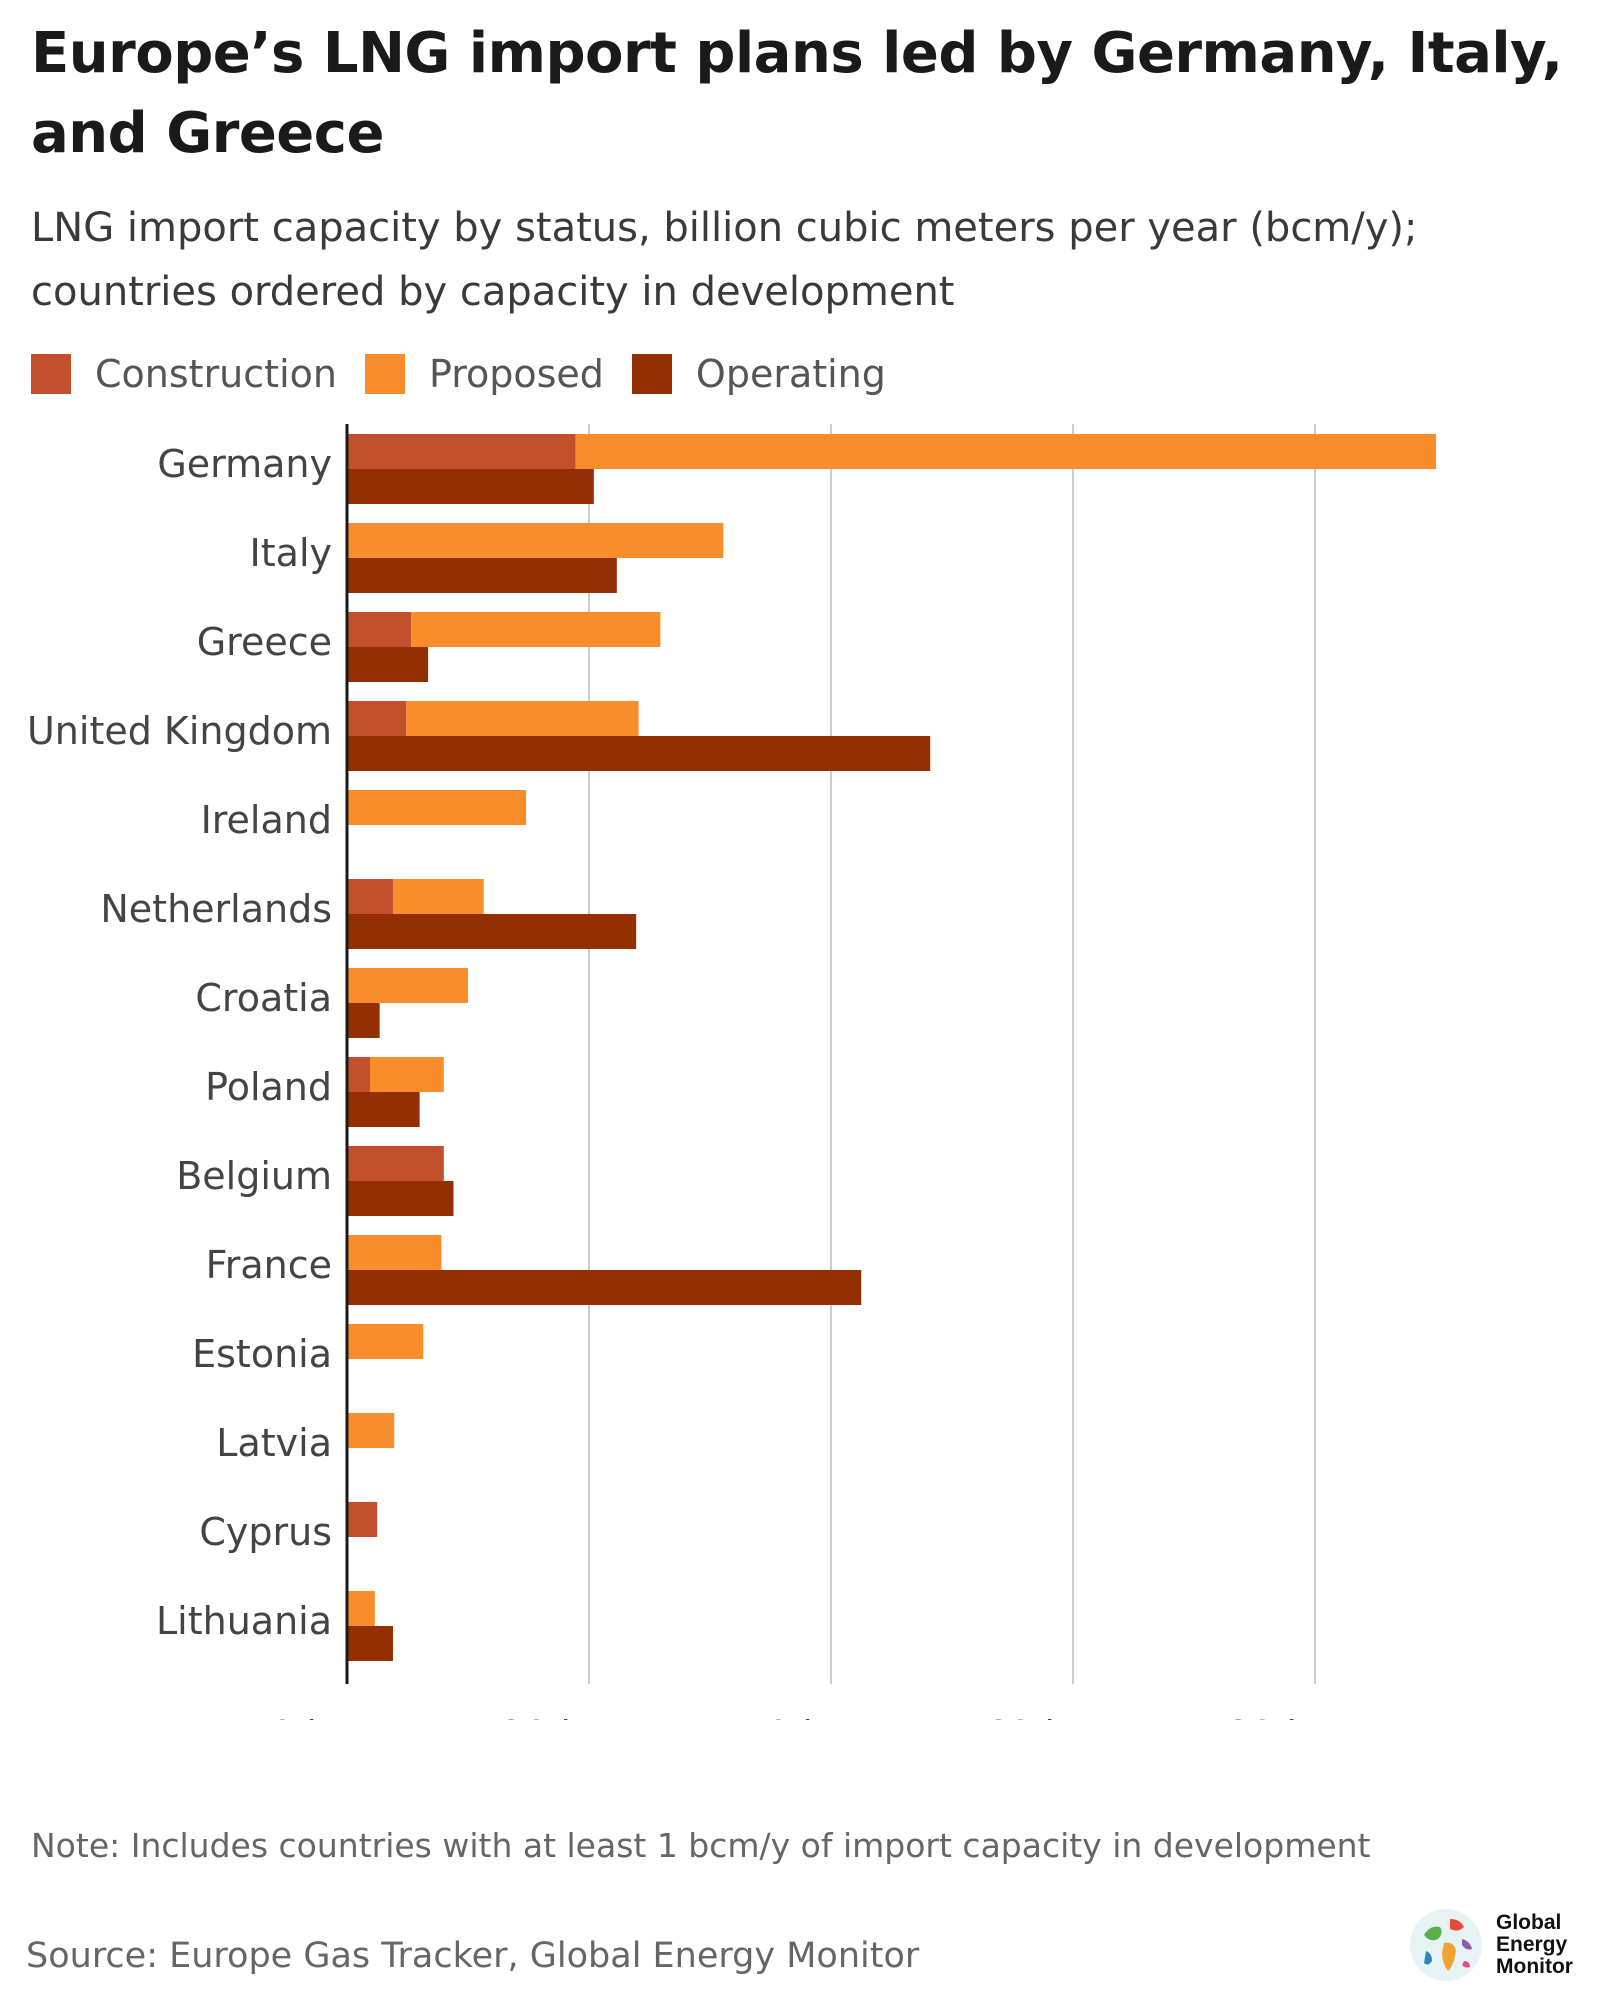  What do you see at coordinates (371, 1430) in the screenshot?
I see `bar-proposed-latvia` at bounding box center [371, 1430].